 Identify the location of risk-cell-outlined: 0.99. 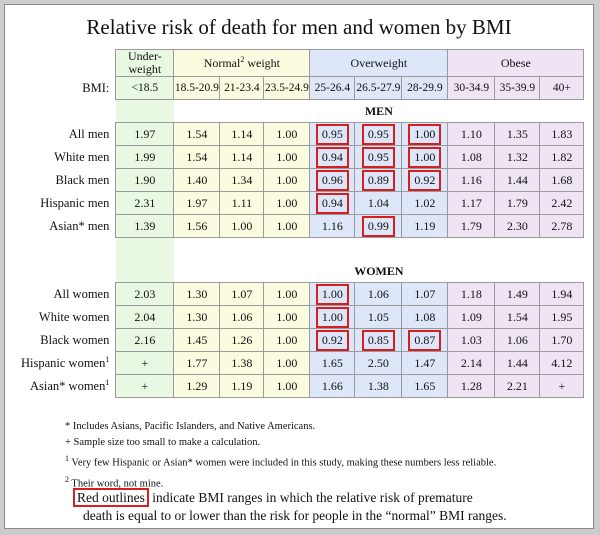
(378, 226).